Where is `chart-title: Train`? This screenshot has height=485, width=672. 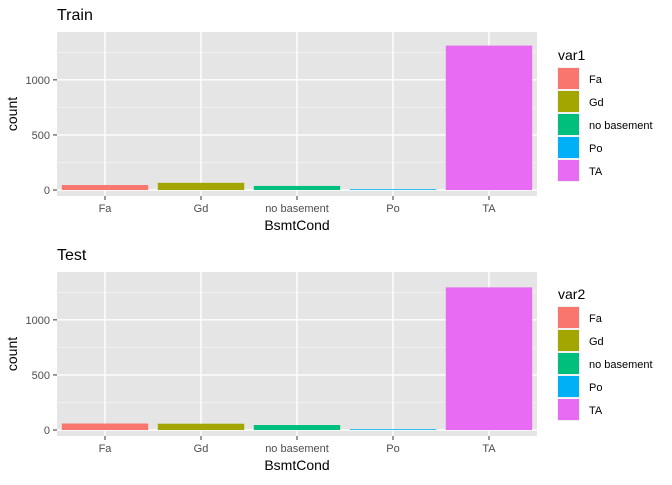
chart-title: Train is located at coordinates (75, 15).